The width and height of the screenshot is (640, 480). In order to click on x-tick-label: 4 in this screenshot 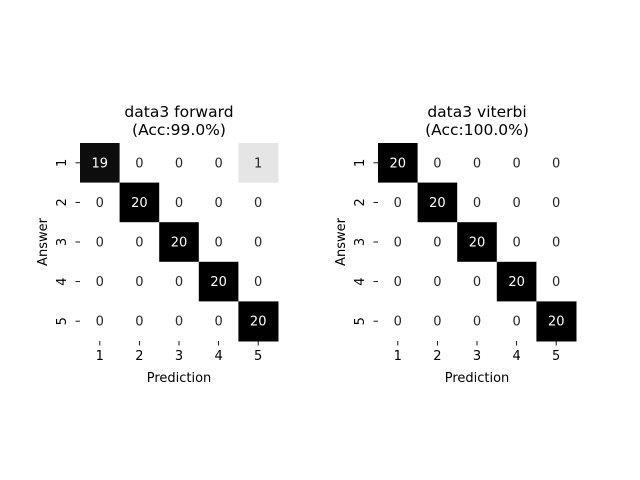, I will do `click(516, 356)`.